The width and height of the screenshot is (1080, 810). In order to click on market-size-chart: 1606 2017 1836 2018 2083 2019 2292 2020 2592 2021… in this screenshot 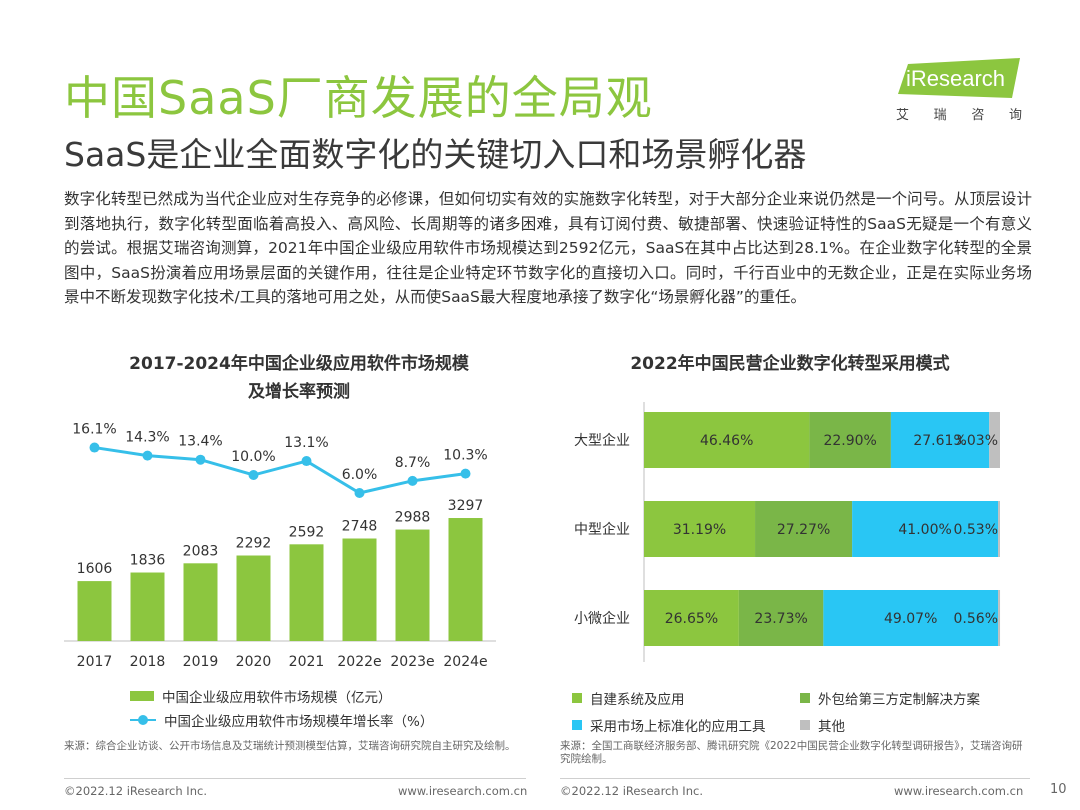, I will do `click(280, 546)`.